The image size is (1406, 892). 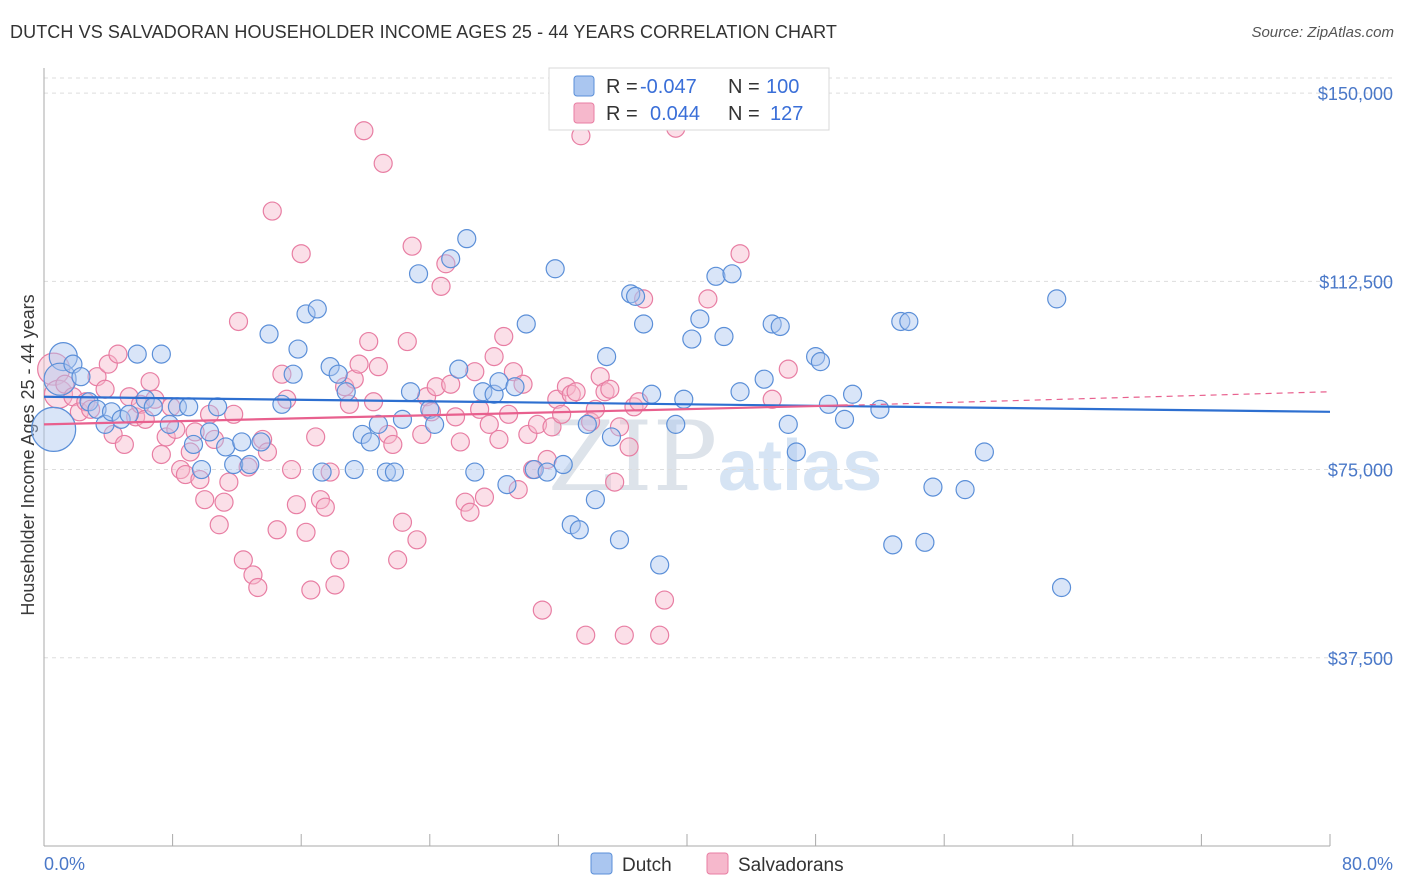 I want to click on watermark-atlas: atlas, so click(x=800, y=466).